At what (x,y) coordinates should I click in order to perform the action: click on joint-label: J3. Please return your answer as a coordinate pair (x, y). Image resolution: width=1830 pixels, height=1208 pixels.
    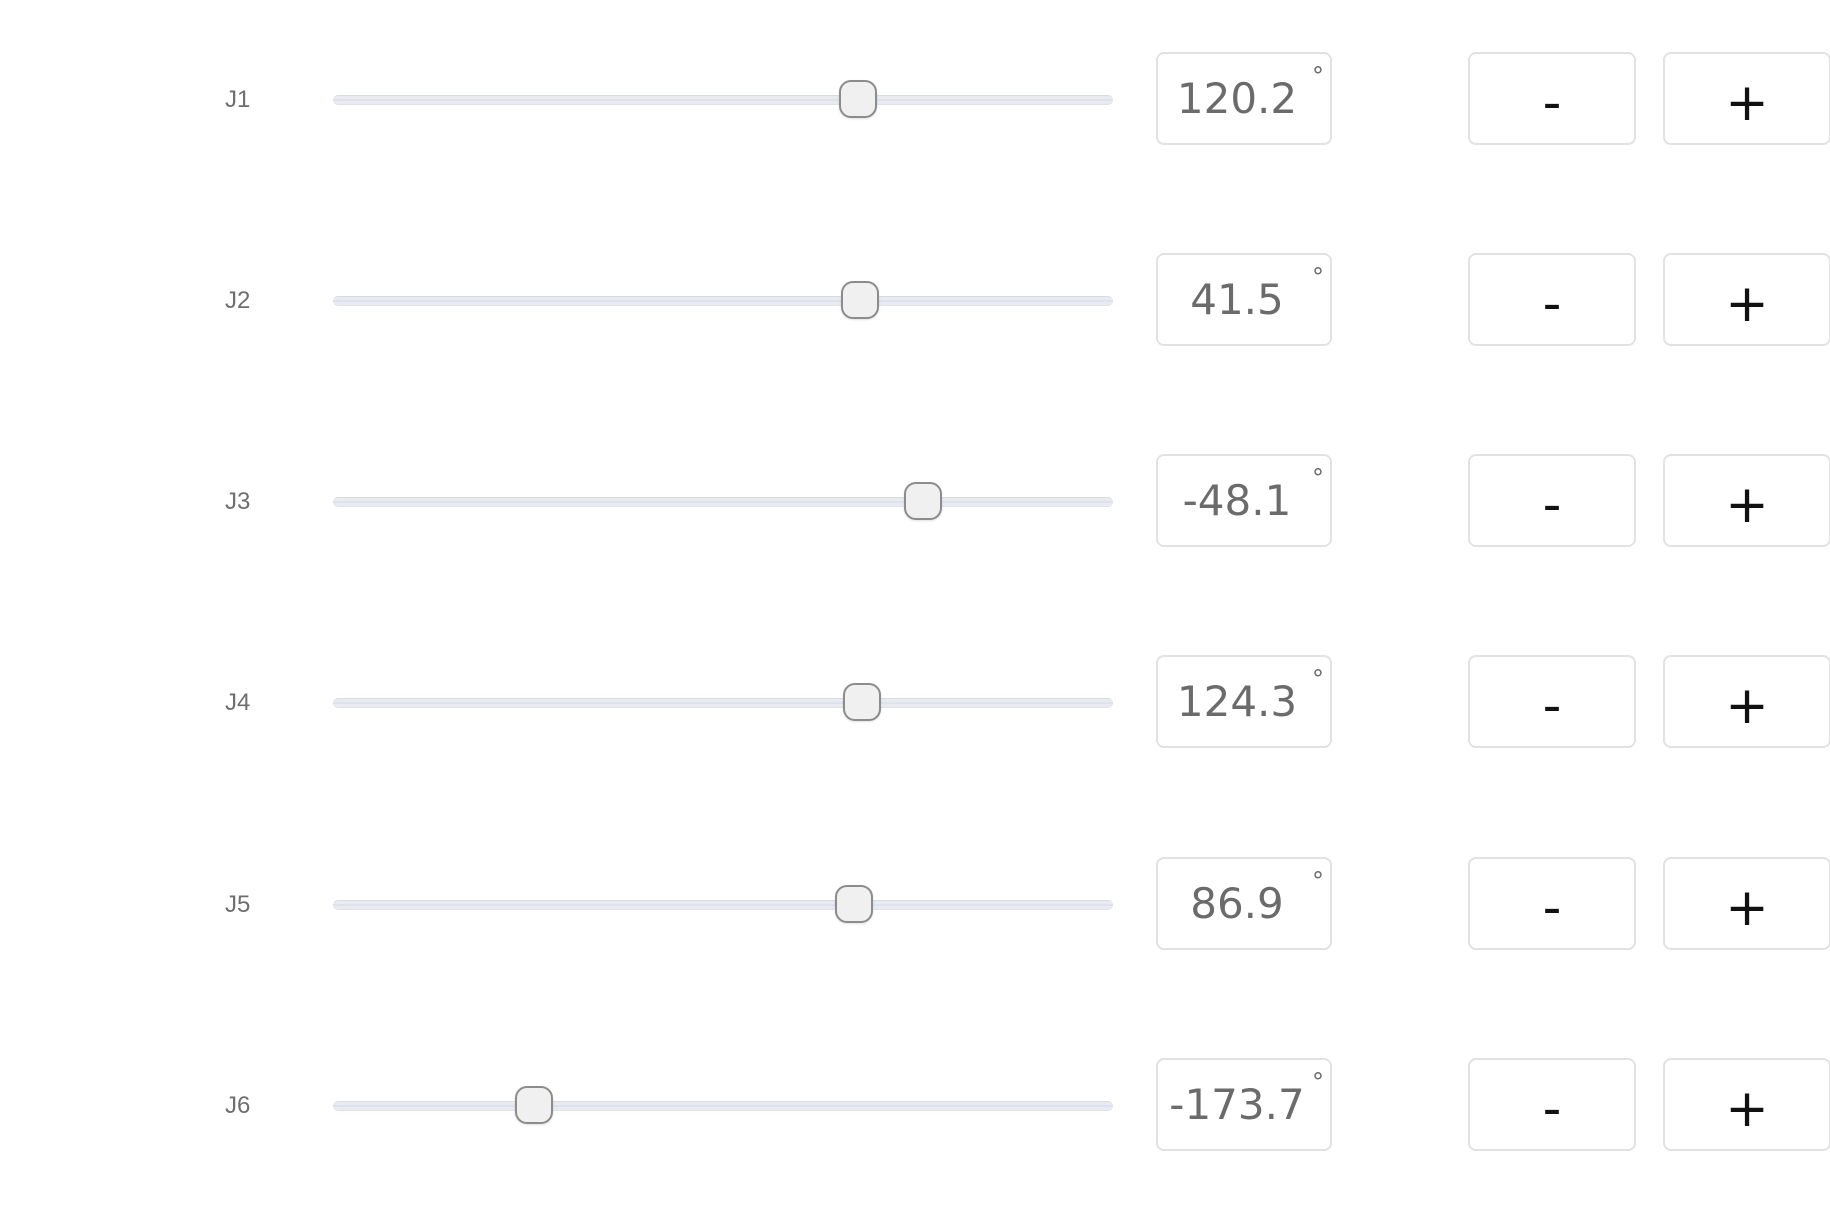
    Looking at the image, I should click on (238, 501).